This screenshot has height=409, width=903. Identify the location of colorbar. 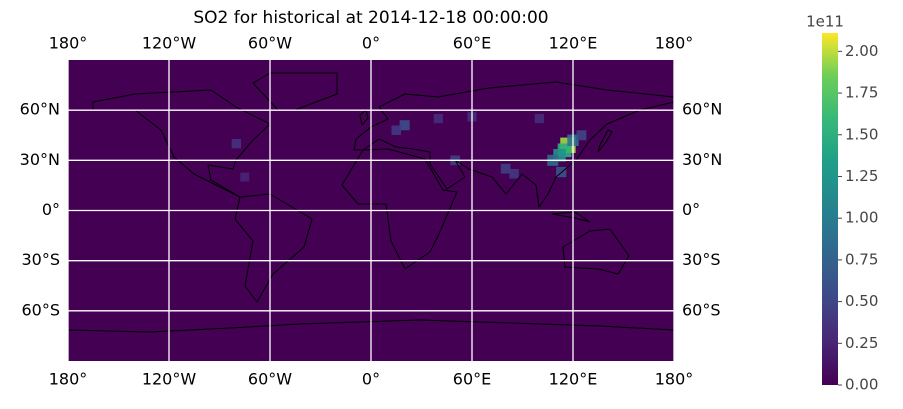
(830, 209).